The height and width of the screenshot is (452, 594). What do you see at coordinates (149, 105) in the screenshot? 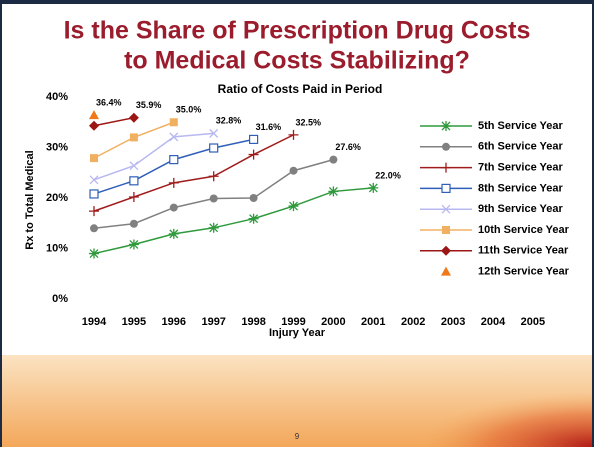
I see `data-label: 35.9%` at bounding box center [149, 105].